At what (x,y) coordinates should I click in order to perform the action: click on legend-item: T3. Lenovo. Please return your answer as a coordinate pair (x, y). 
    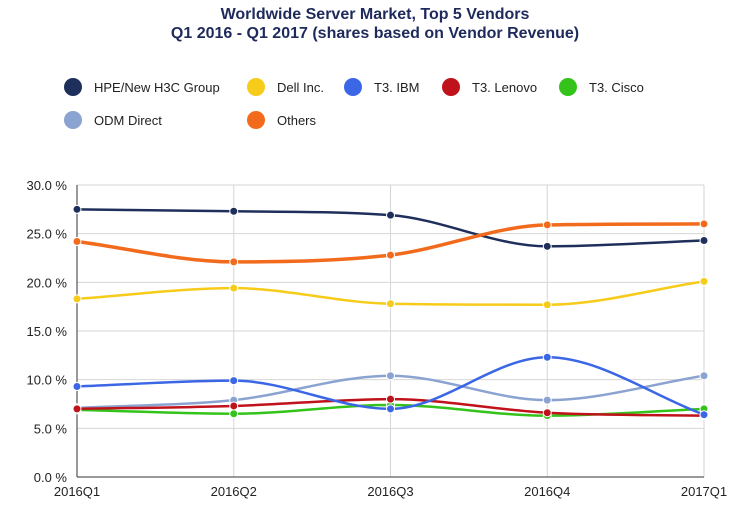
    Looking at the image, I should click on (489, 87).